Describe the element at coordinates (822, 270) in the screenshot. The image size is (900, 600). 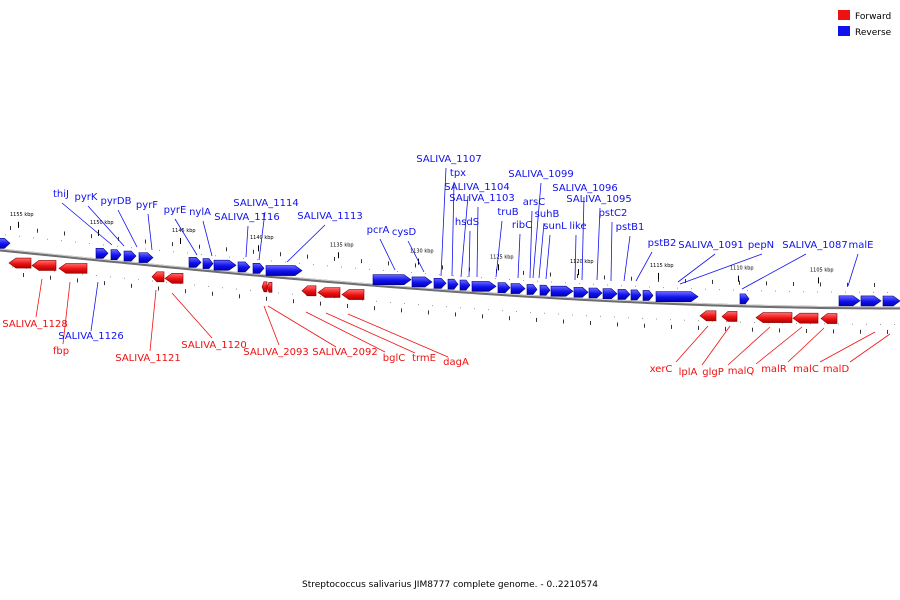
I see `tick-label: 1105 kbp` at that location.